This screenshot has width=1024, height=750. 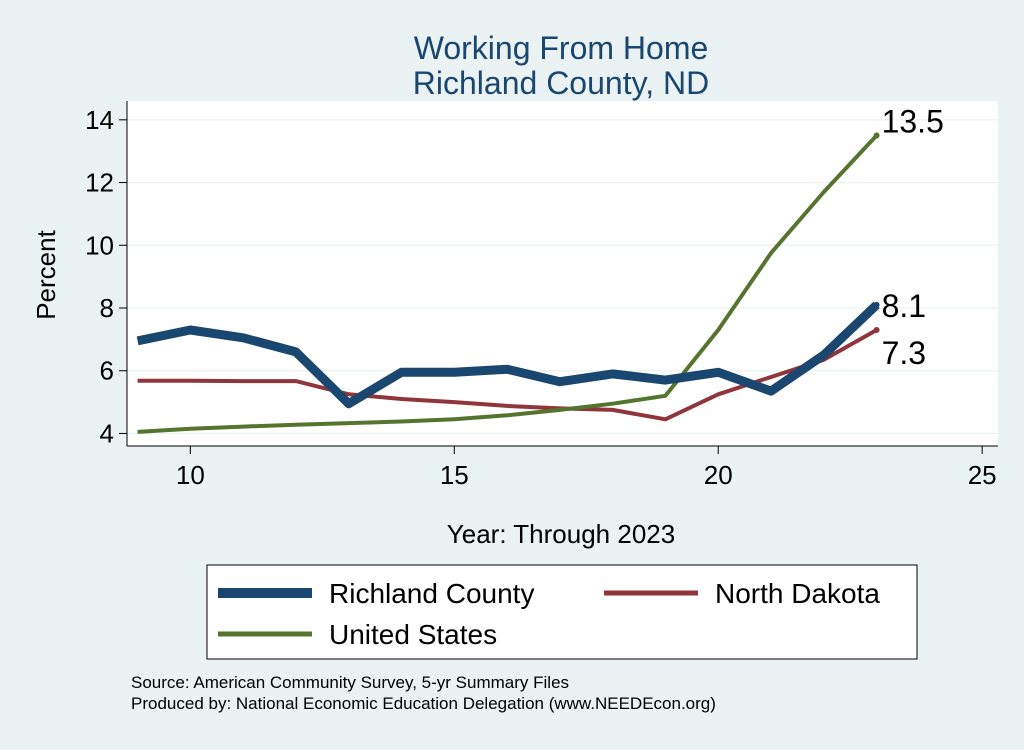 I want to click on y-tick-label: 8, so click(x=107, y=308).